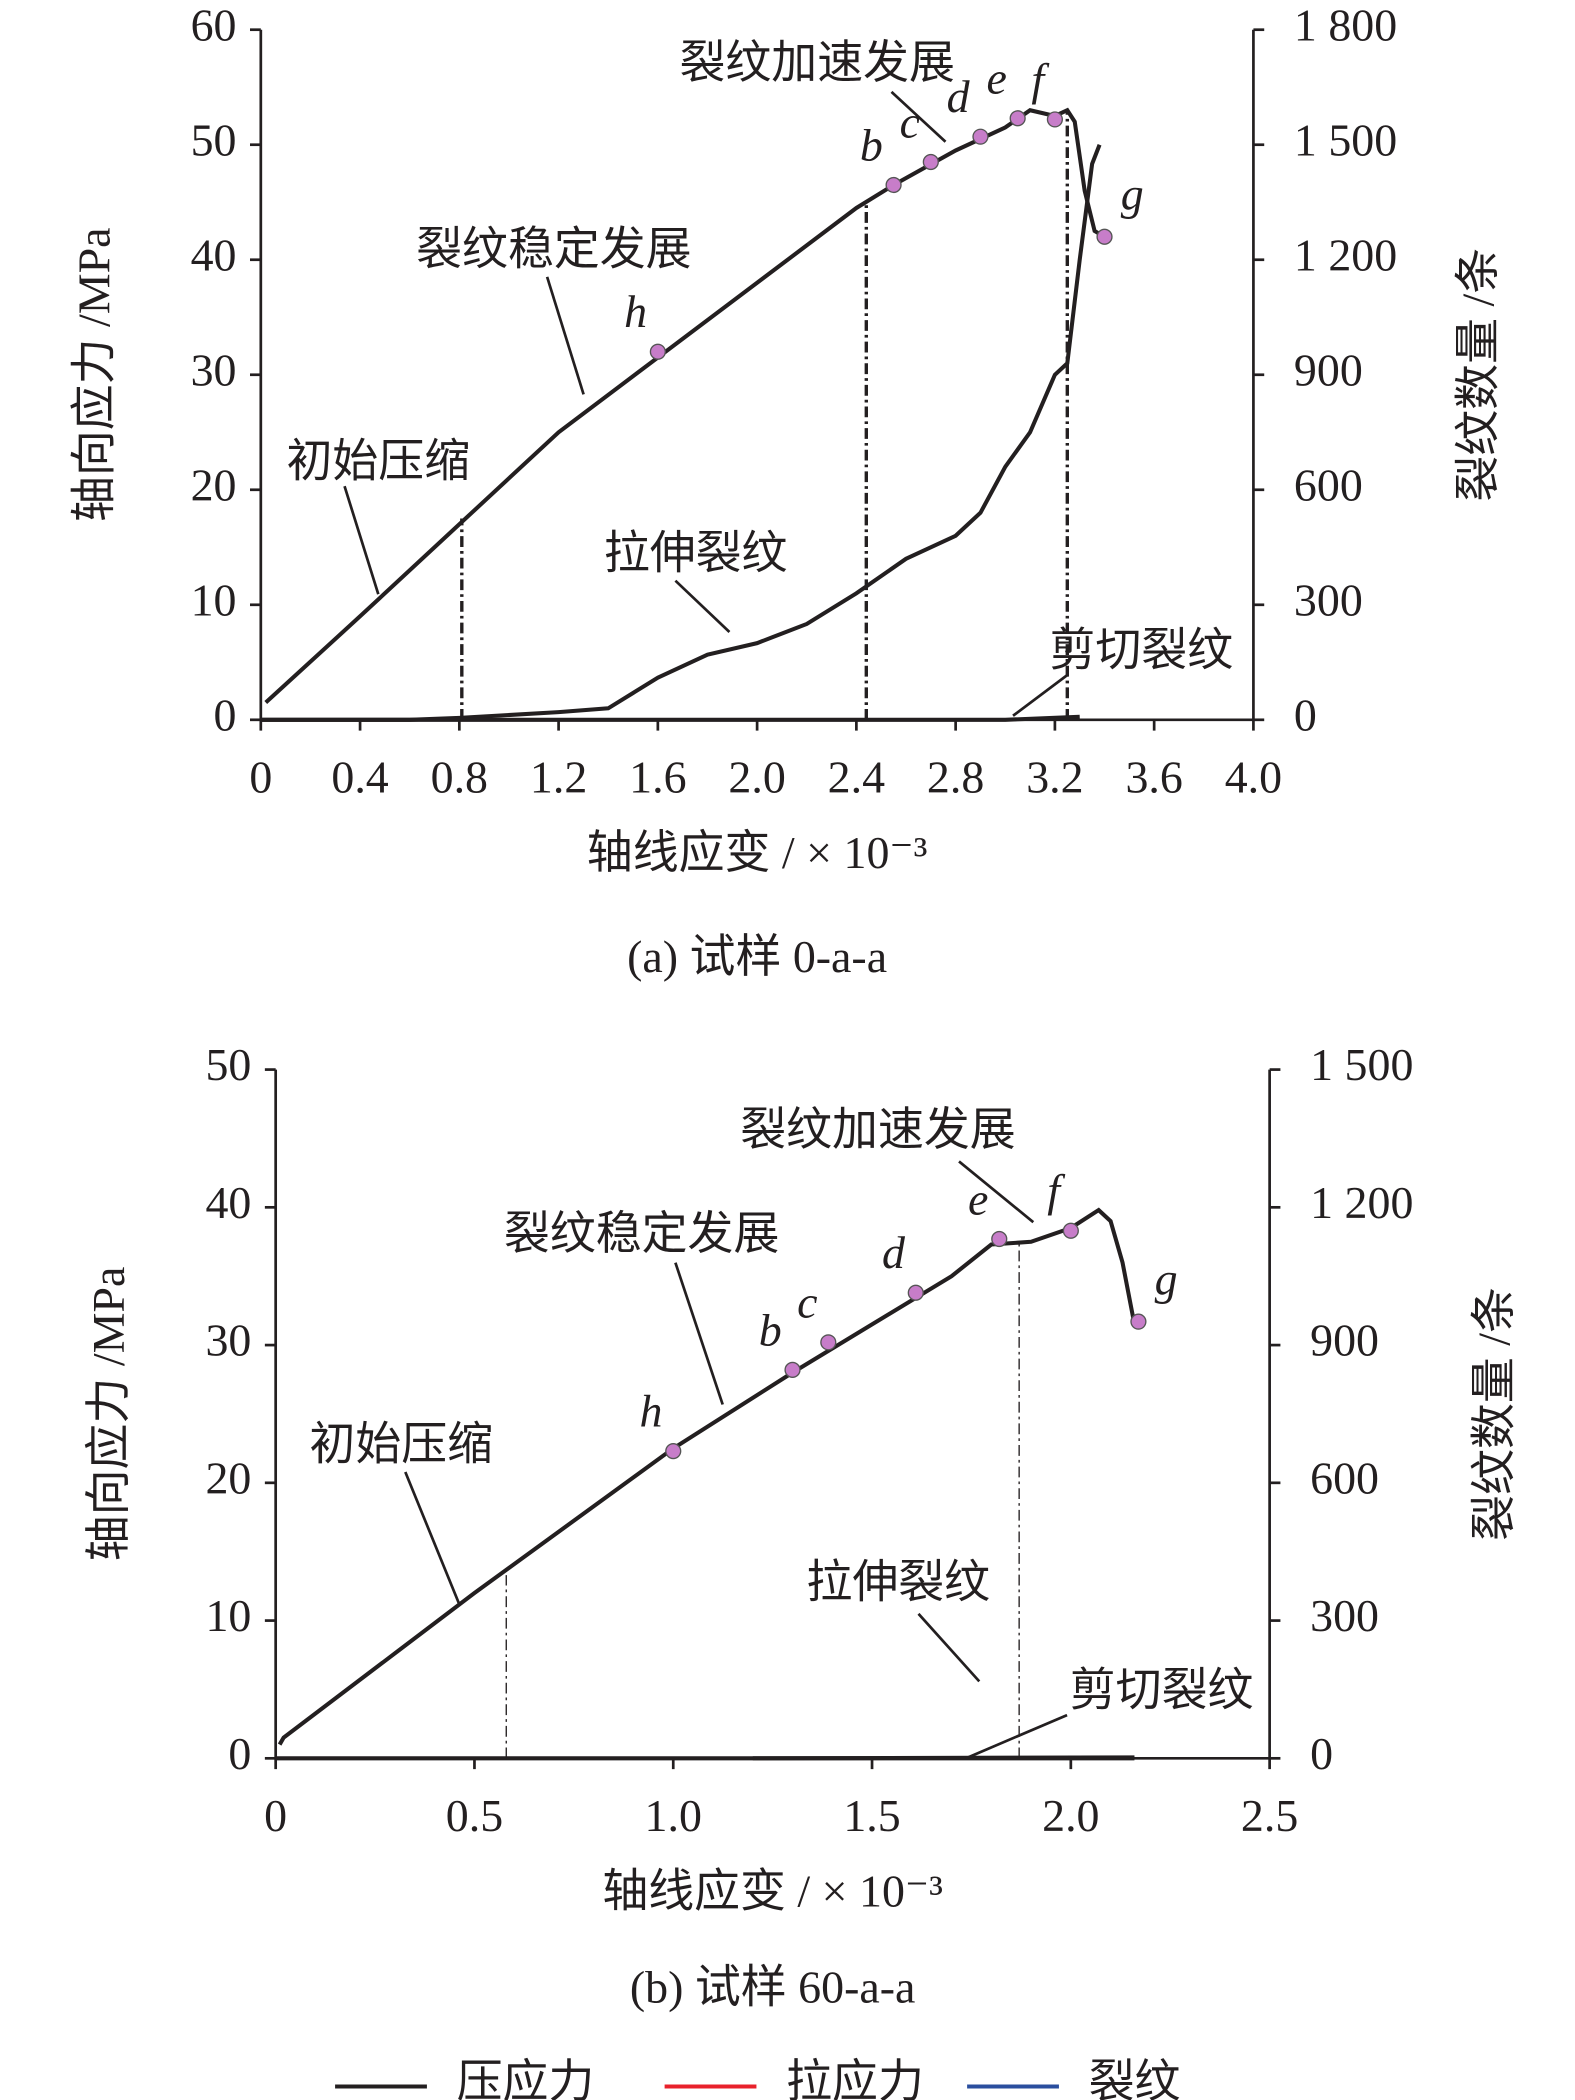 The height and width of the screenshot is (2100, 1575). Describe the element at coordinates (1135, 2078) in the screenshot. I see `legend-label: 裂纹` at that location.